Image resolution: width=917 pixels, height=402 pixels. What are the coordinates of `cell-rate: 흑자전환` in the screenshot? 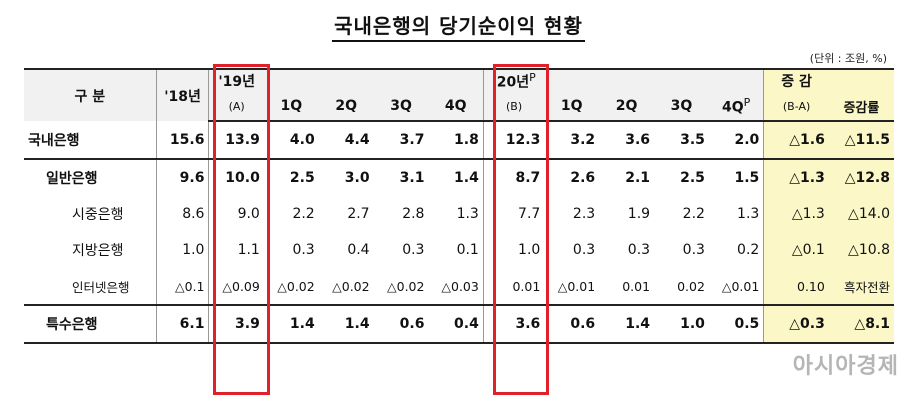 It's located at (861, 286).